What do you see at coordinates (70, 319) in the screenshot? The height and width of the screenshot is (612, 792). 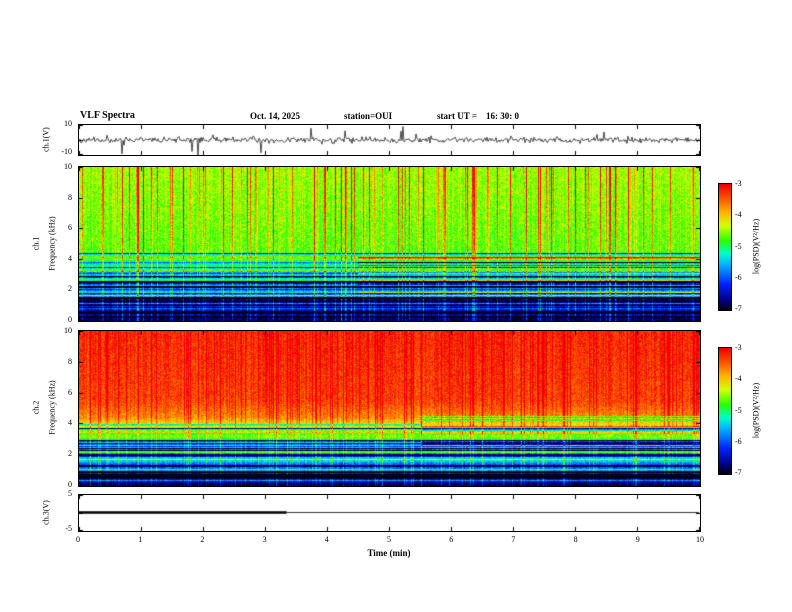 I see `spec1-y-tick-label: 0` at bounding box center [70, 319].